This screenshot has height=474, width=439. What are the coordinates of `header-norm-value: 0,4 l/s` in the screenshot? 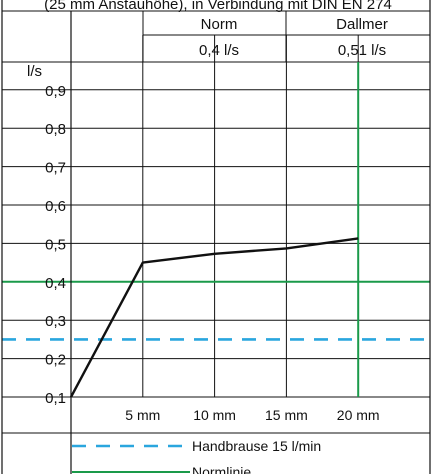 It's located at (219, 50).